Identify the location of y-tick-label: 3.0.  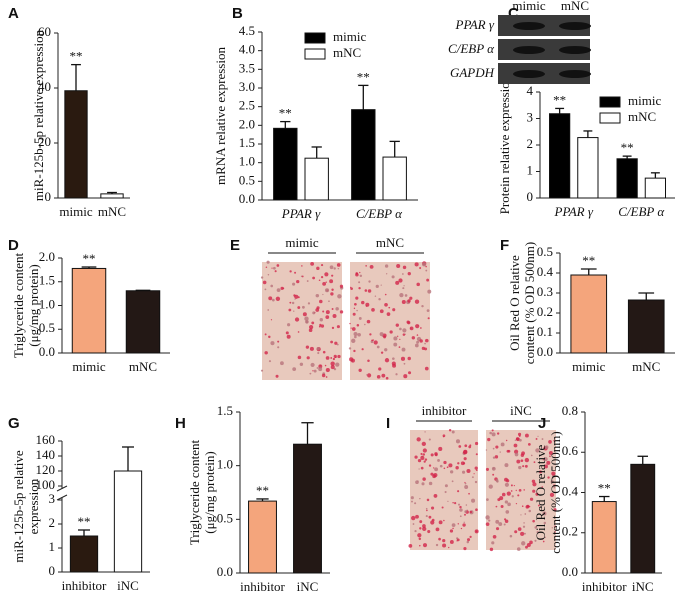
(247, 86).